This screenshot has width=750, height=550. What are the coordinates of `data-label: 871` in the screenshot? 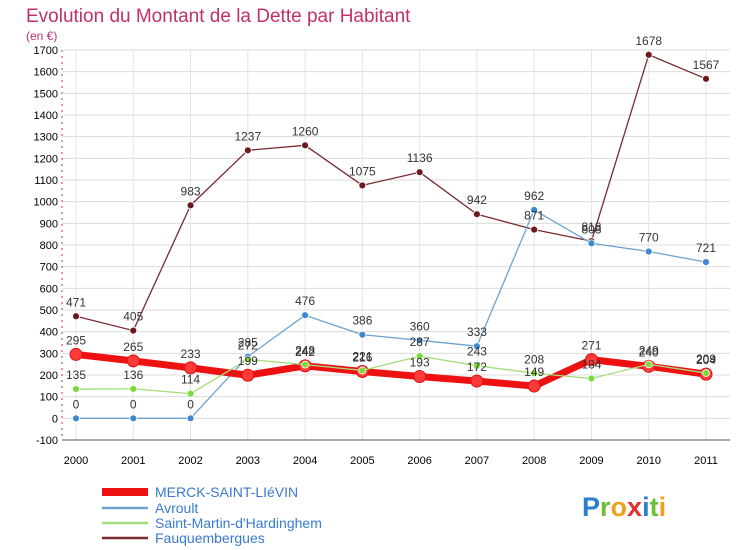 It's located at (534, 216).